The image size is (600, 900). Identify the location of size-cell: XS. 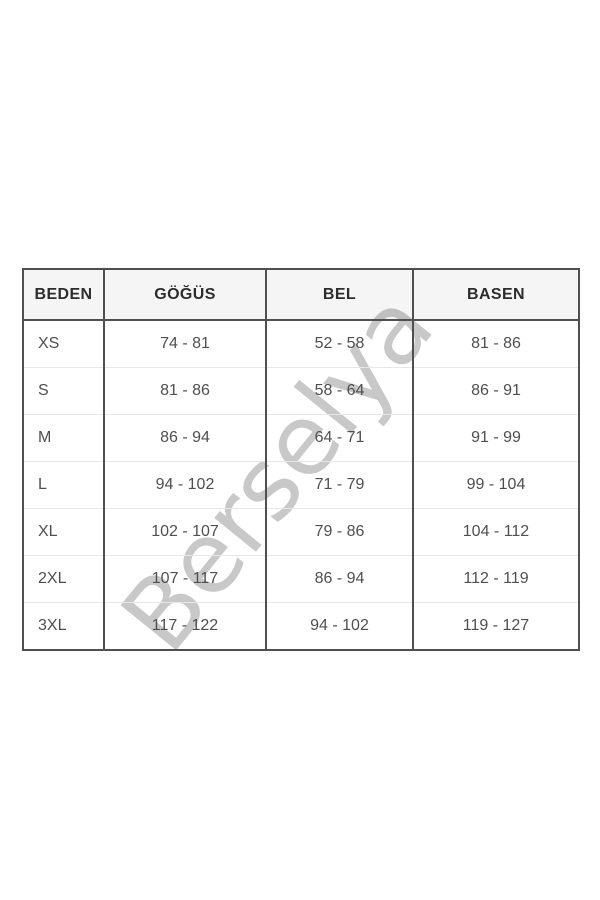
(63, 344).